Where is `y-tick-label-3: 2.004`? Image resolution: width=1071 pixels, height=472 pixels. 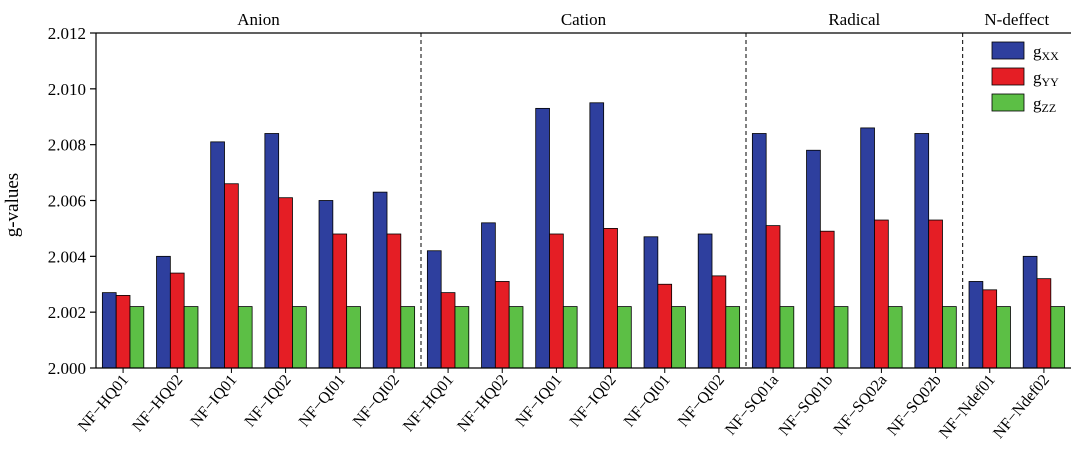 y-tick-label-3: 2.004 is located at coordinates (67, 256).